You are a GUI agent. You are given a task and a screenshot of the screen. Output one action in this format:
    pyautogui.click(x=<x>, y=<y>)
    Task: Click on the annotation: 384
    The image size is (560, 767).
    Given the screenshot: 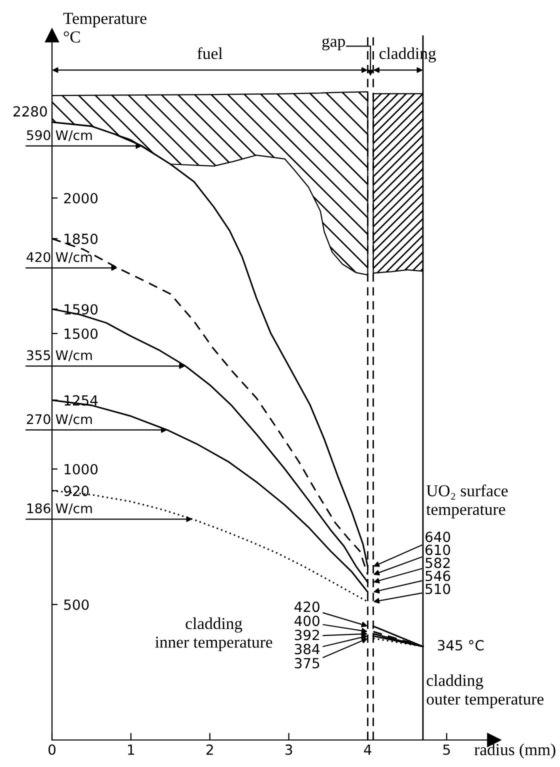 What is the action you would take?
    pyautogui.click(x=307, y=649)
    